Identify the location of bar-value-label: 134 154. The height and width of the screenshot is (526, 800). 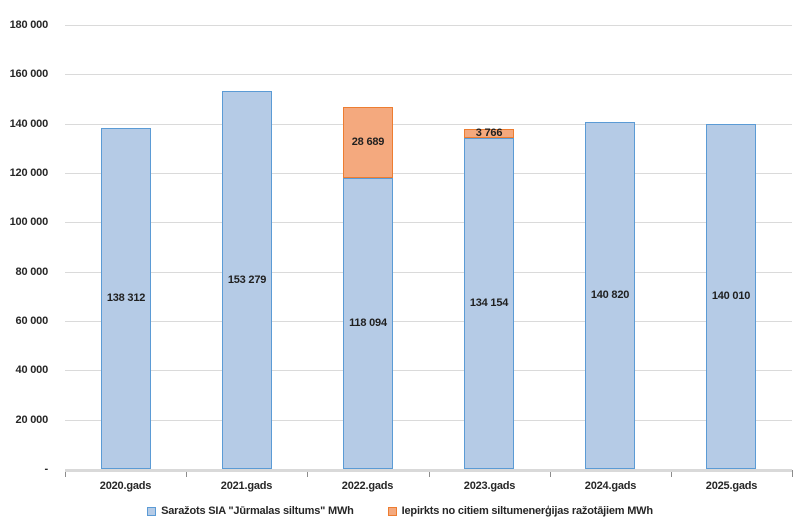
(489, 303).